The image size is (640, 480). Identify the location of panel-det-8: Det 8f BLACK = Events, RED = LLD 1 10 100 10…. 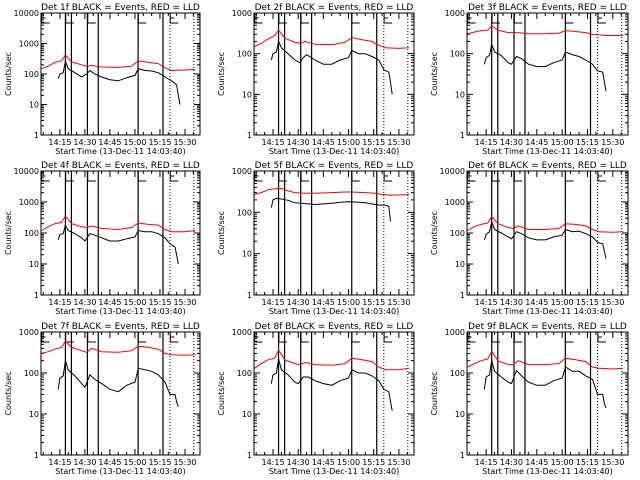
(316, 399).